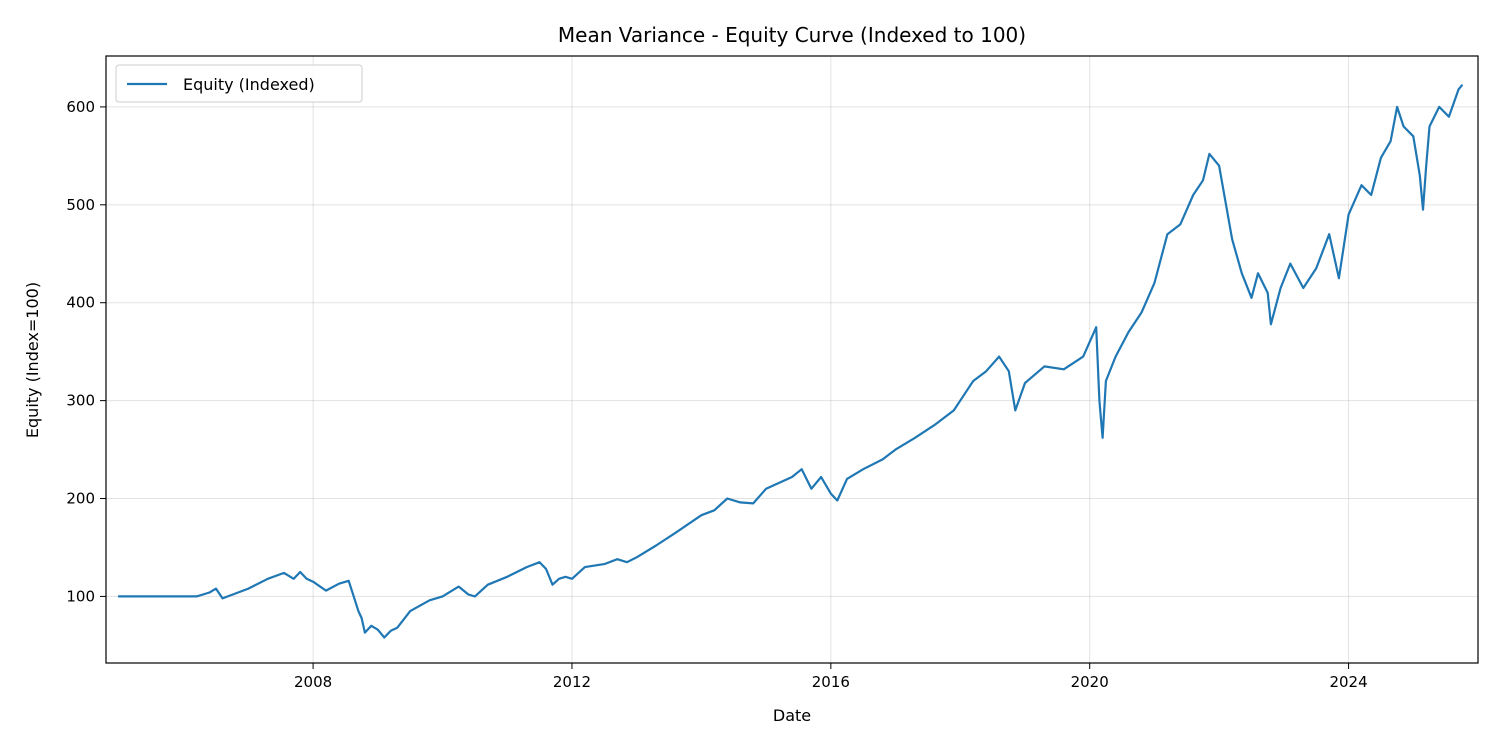  What do you see at coordinates (80, 205) in the screenshot?
I see `y-tick-label: 500` at bounding box center [80, 205].